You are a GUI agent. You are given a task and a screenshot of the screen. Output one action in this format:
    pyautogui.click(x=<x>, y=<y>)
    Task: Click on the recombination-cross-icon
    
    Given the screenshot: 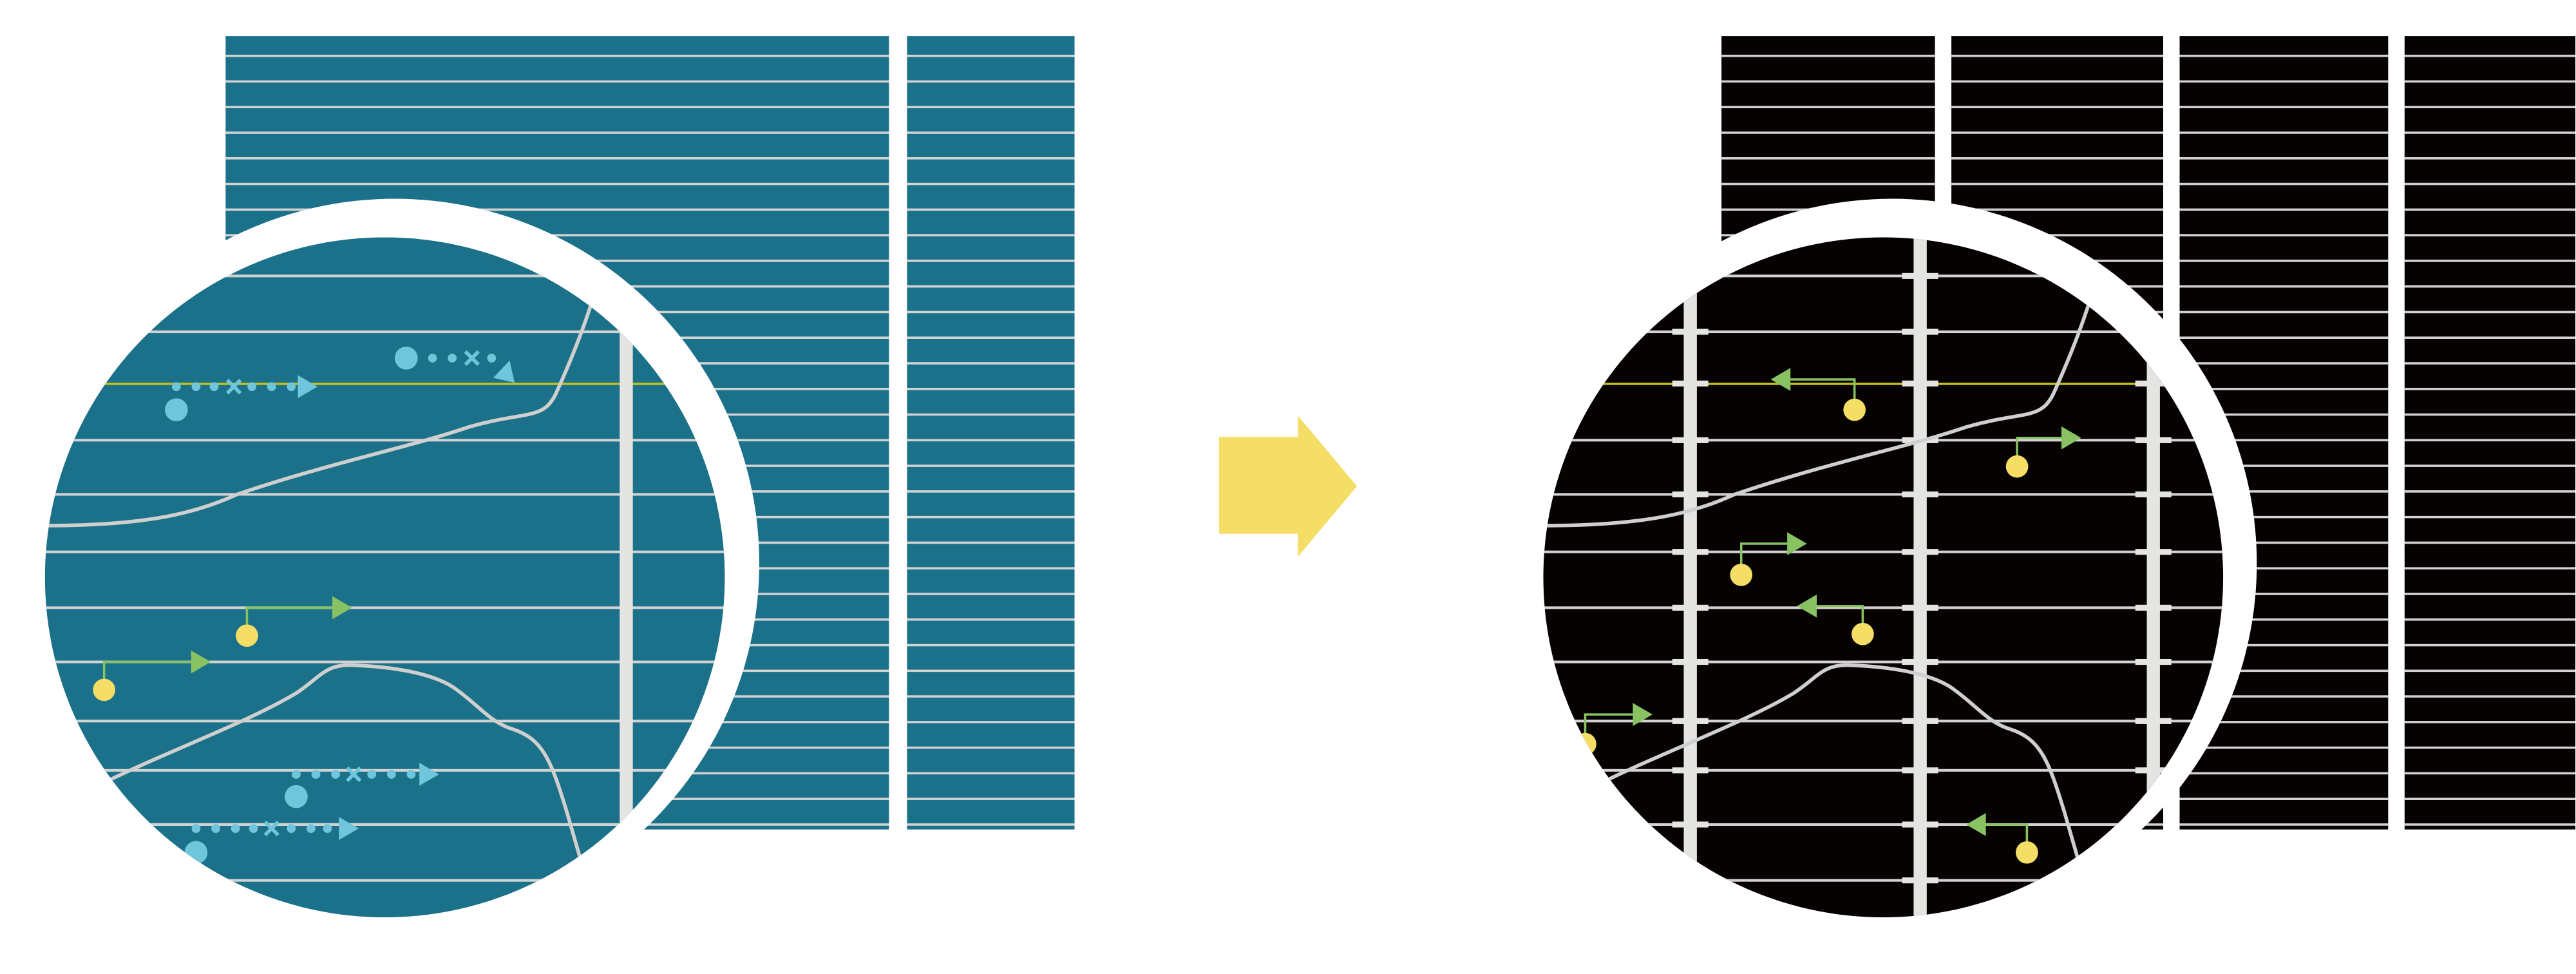 What is the action you would take?
    pyautogui.click(x=233, y=387)
    